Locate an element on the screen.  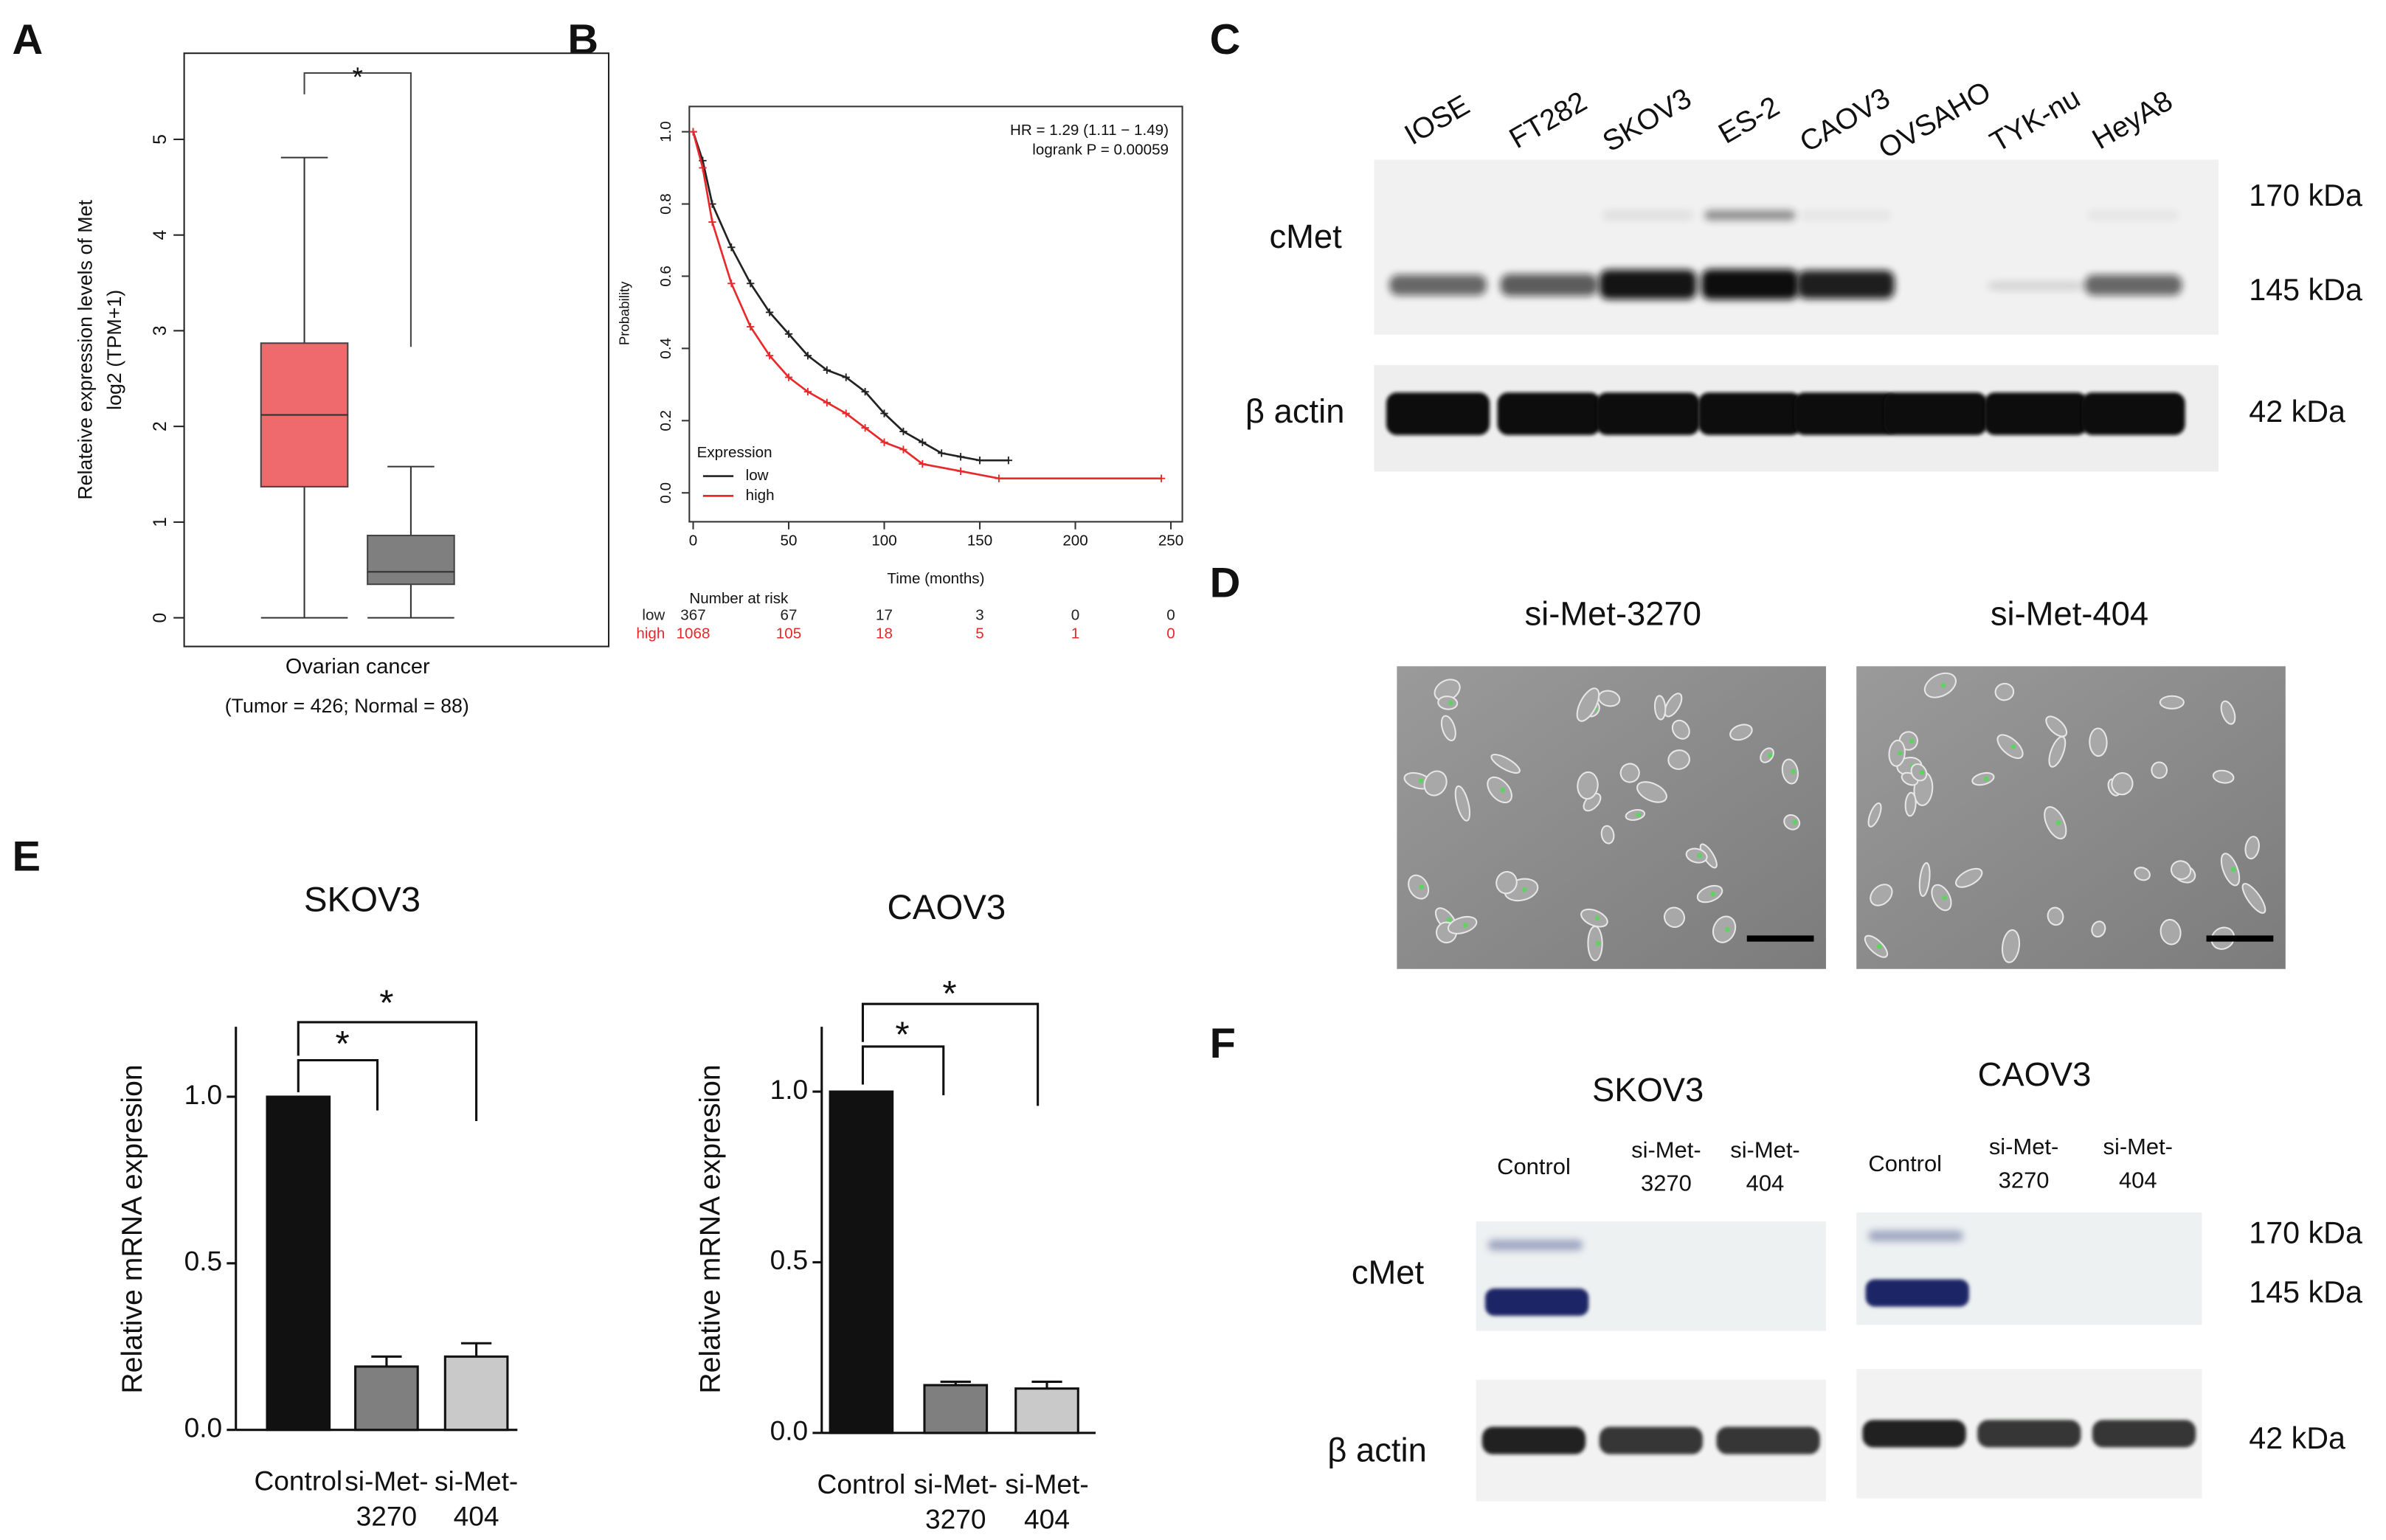
risk-count: 3 is located at coordinates (979, 615).